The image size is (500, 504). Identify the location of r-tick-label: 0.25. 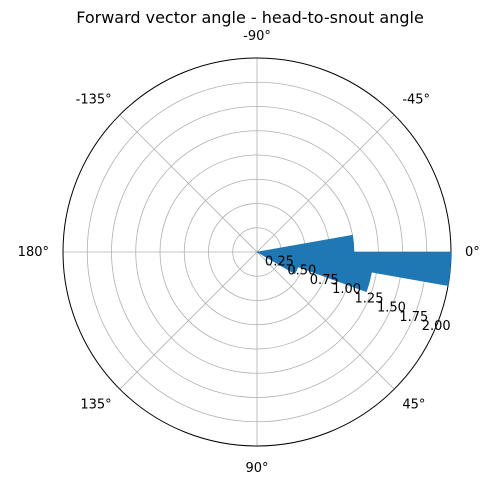
(279, 261).